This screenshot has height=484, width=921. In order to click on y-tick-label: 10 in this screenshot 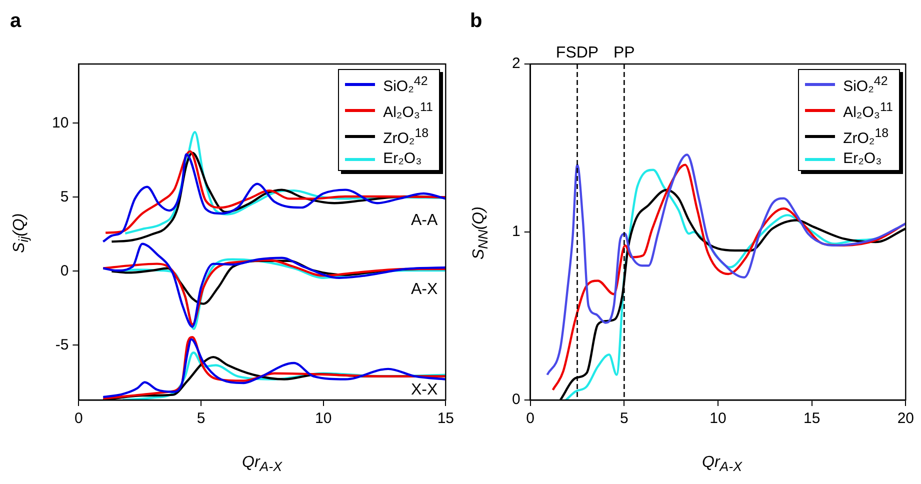, I will do `click(60, 123)`.